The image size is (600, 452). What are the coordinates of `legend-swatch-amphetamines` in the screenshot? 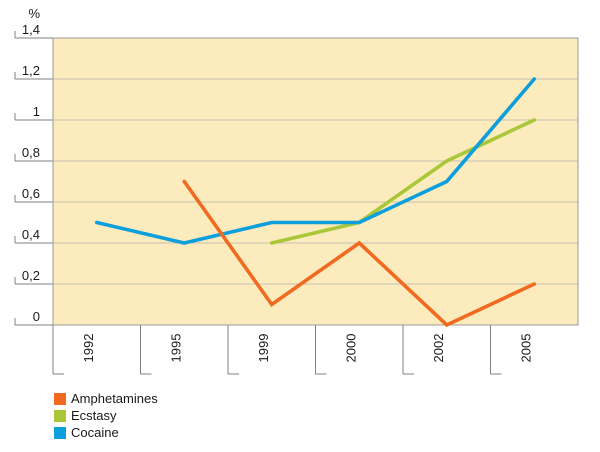 It's located at (60, 398).